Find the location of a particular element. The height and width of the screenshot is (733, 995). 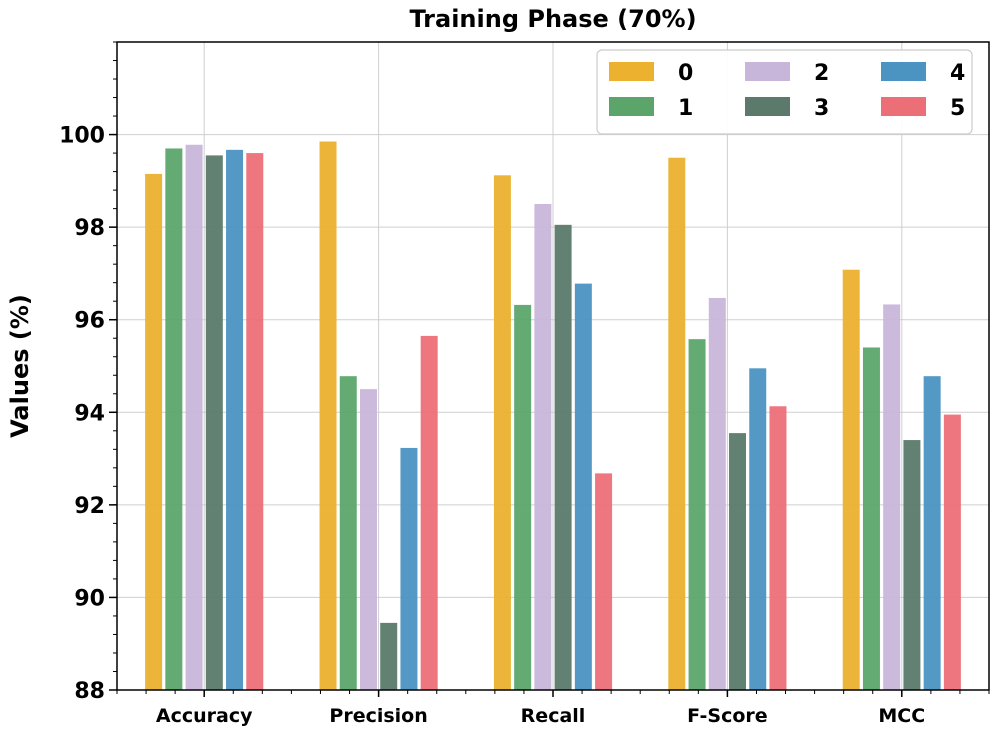

bar-5-recall is located at coordinates (604, 581).